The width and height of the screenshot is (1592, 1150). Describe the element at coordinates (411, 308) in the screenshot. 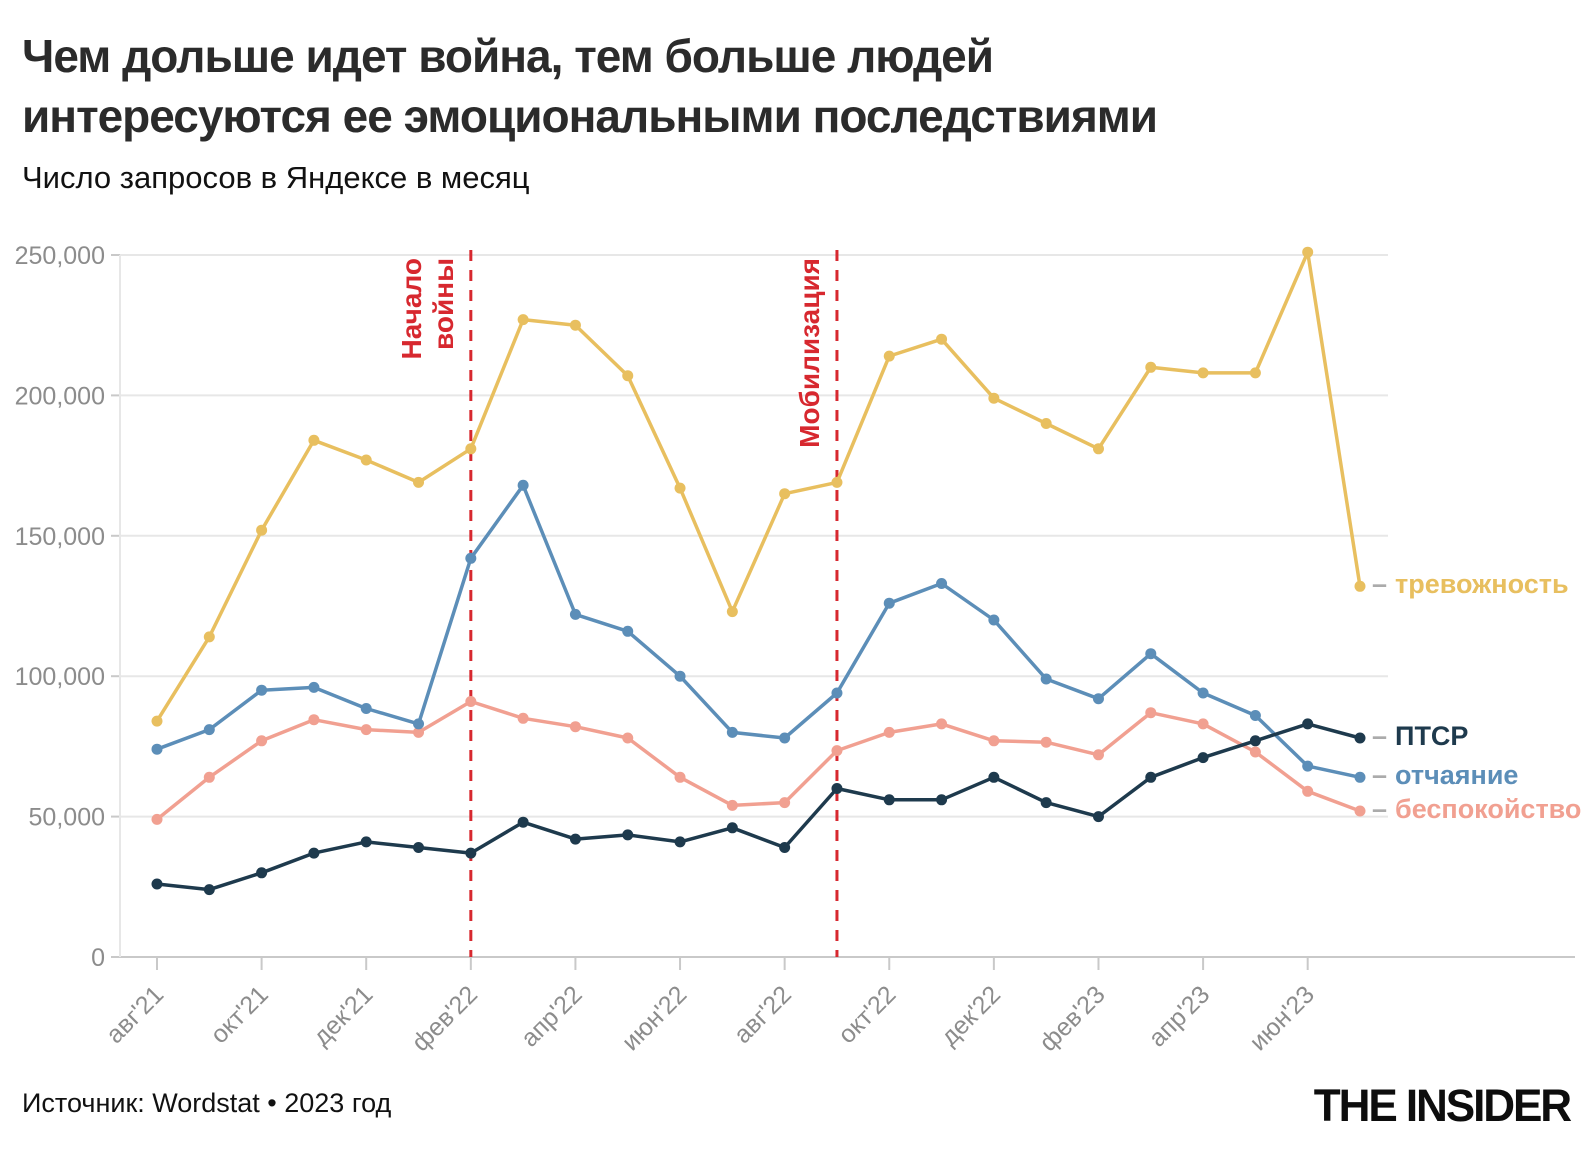

I see `war-start-label: Начало` at that location.